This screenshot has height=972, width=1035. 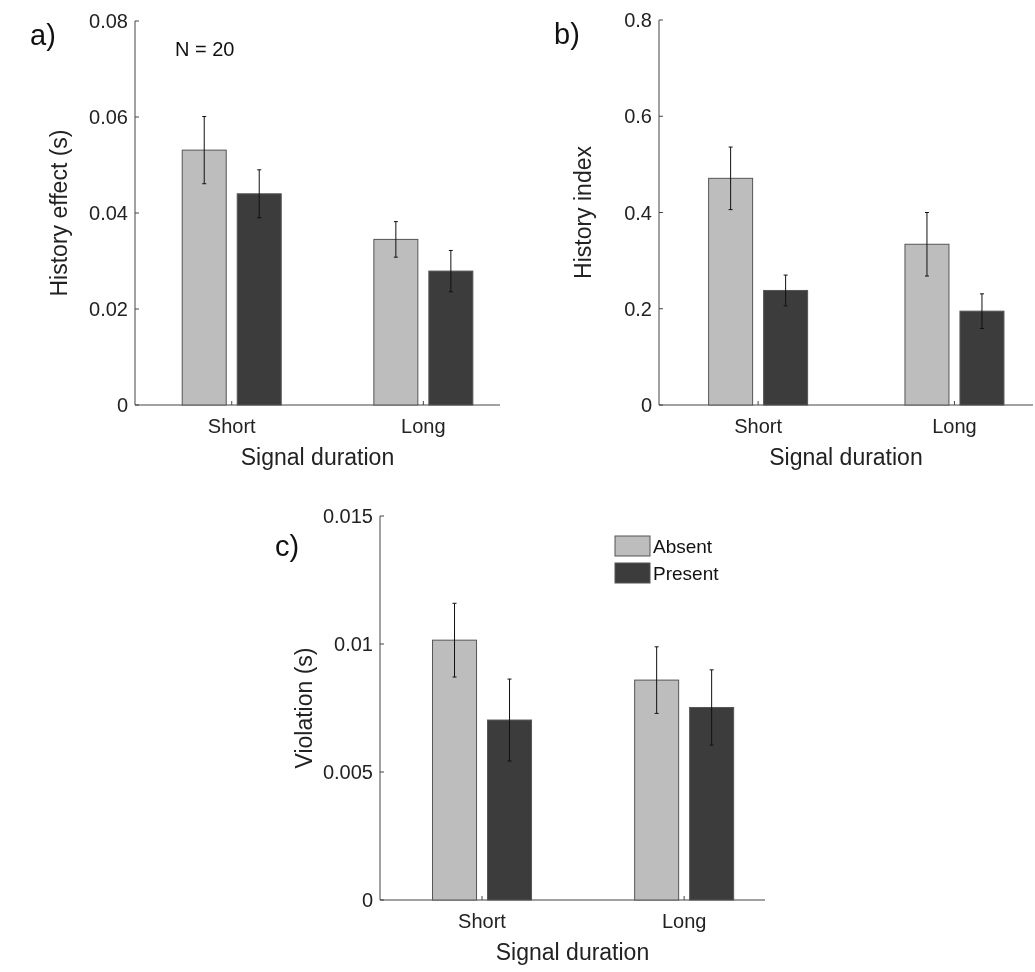 What do you see at coordinates (347, 772) in the screenshot?
I see `y-tick-label: 0.005` at bounding box center [347, 772].